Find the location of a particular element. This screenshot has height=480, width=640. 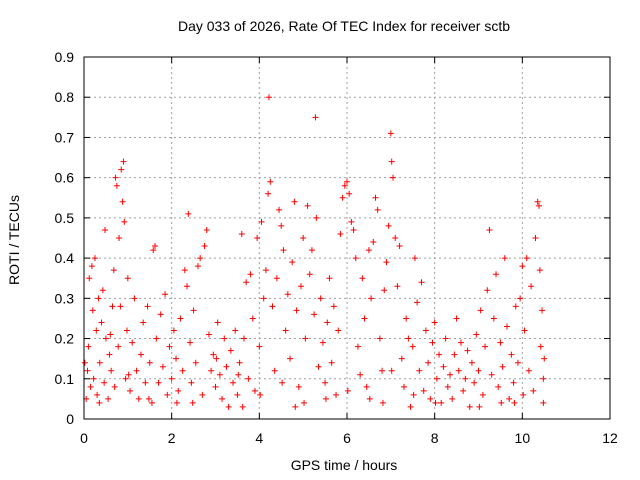

y-tick-label: 0.5 is located at coordinates (65, 218).